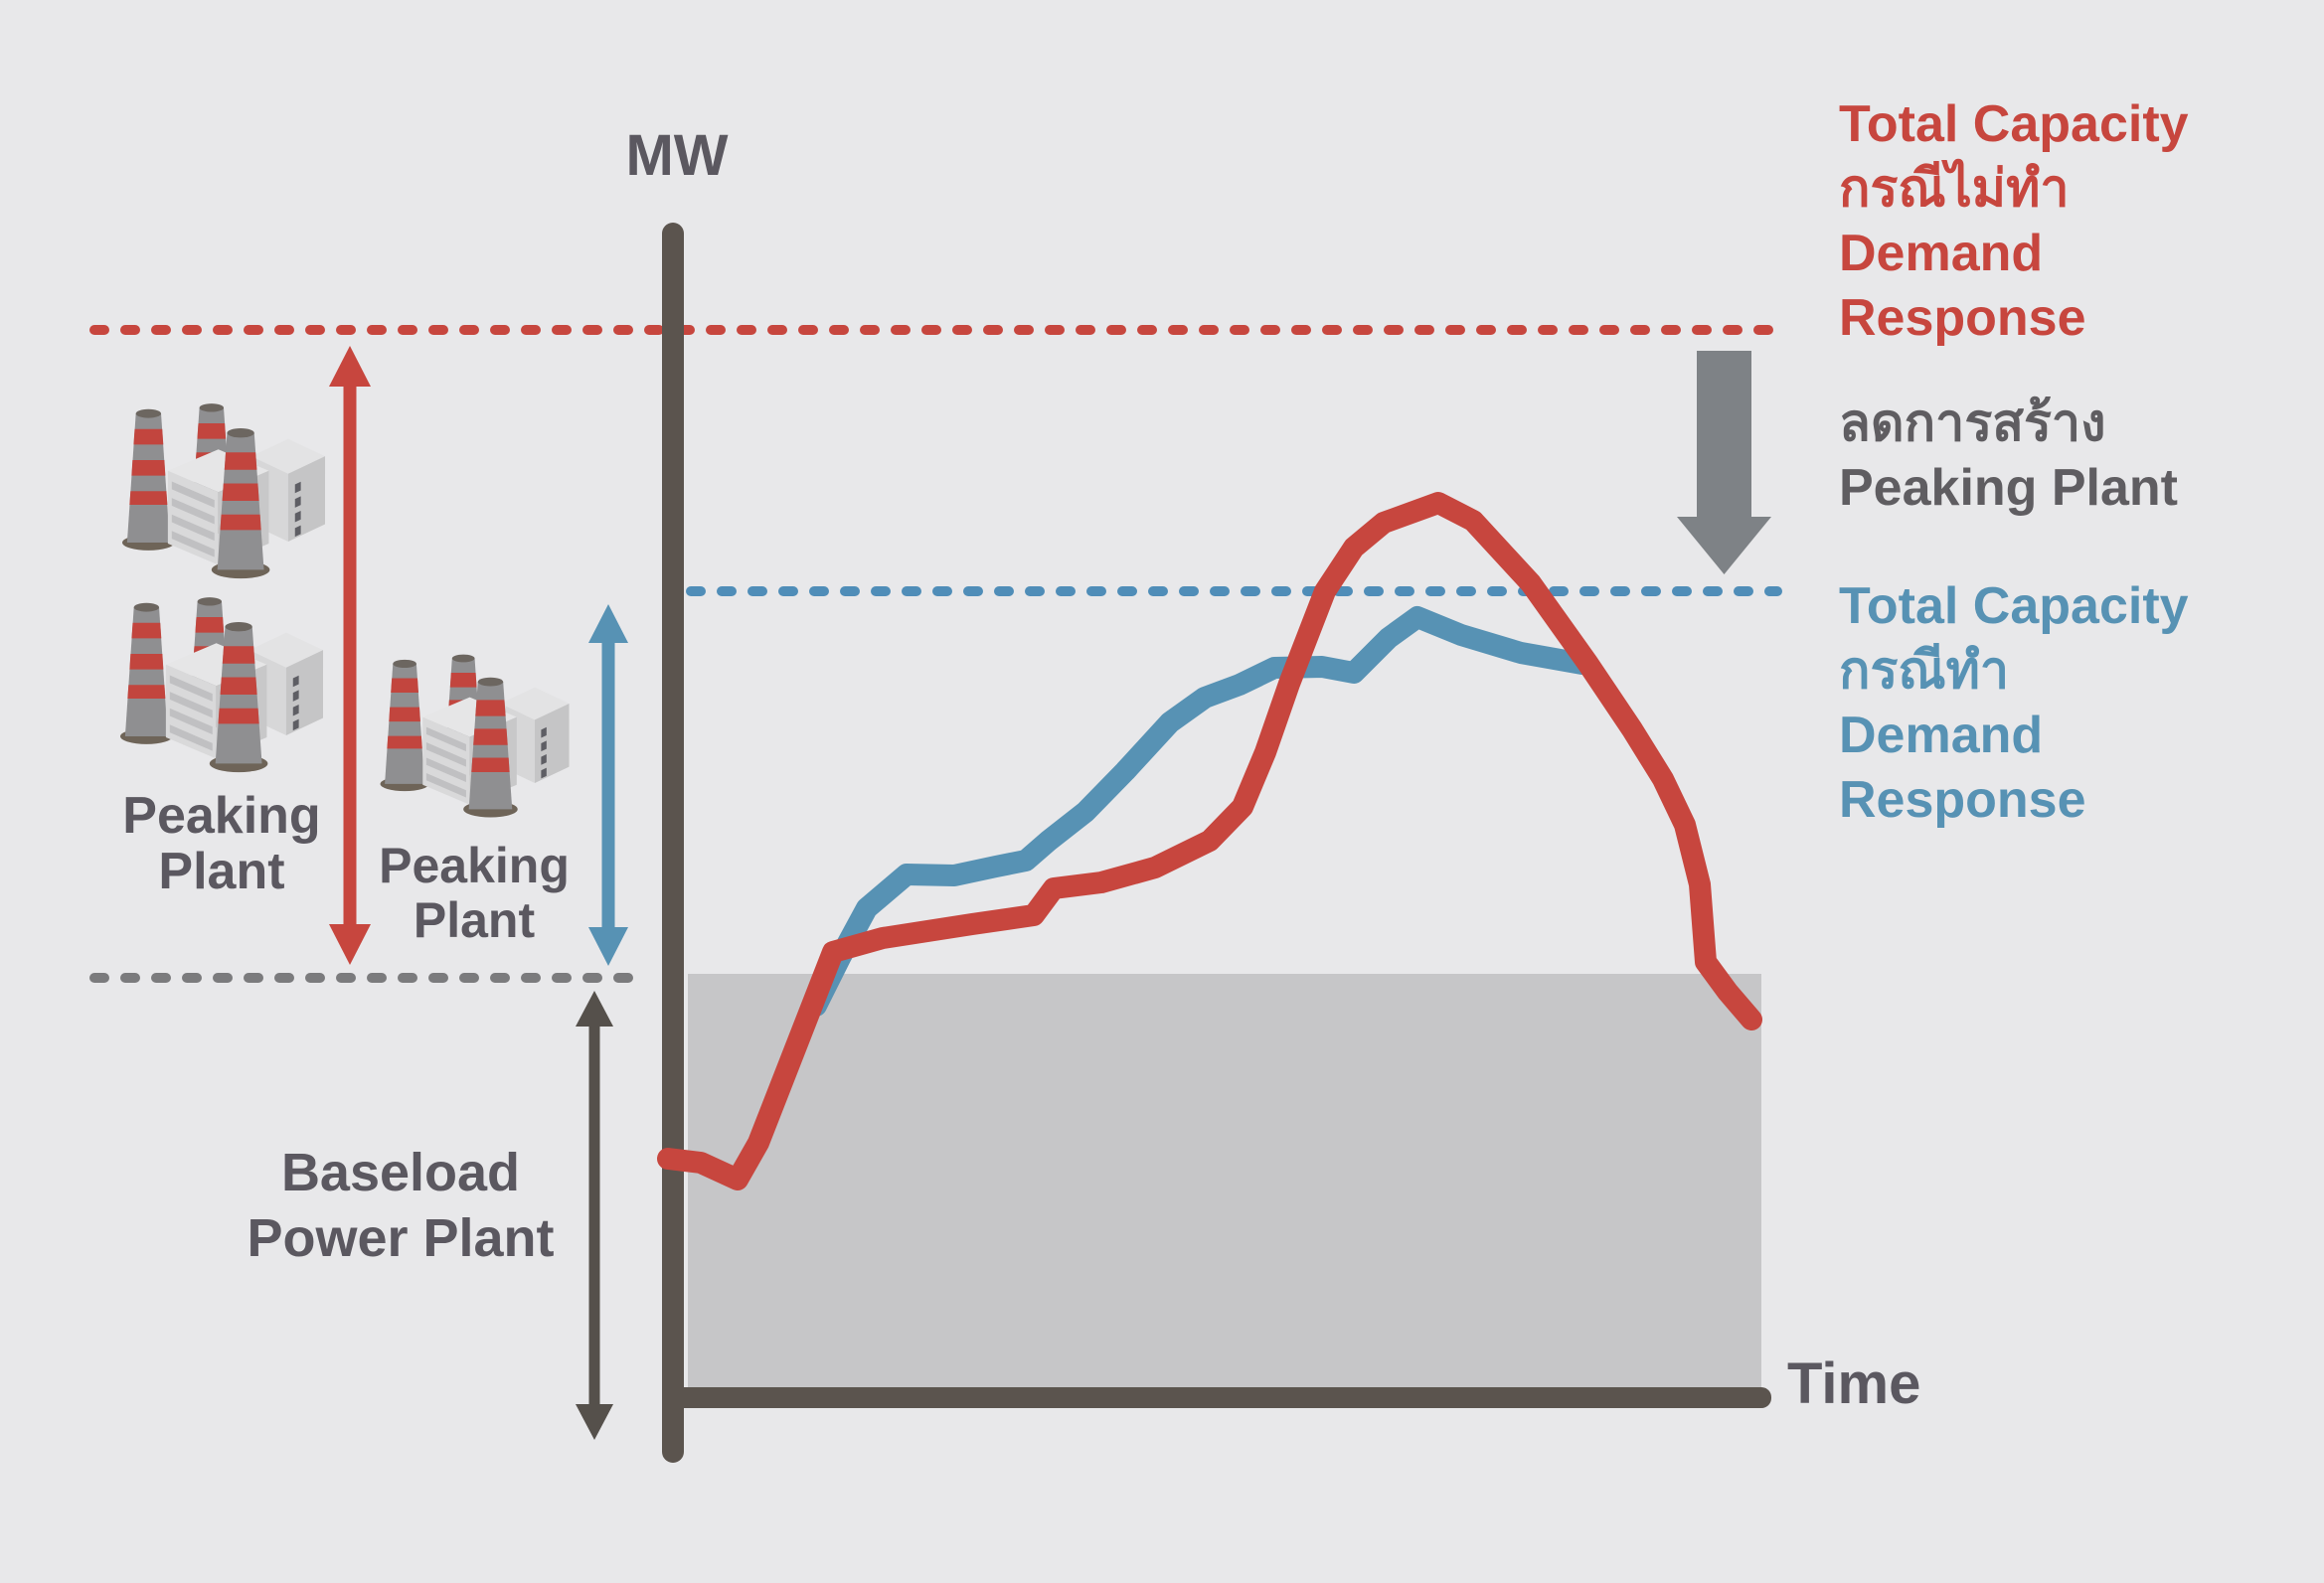 The width and height of the screenshot is (2324, 1583). I want to click on reduction-down-arrow-icon, so click(1724, 462).